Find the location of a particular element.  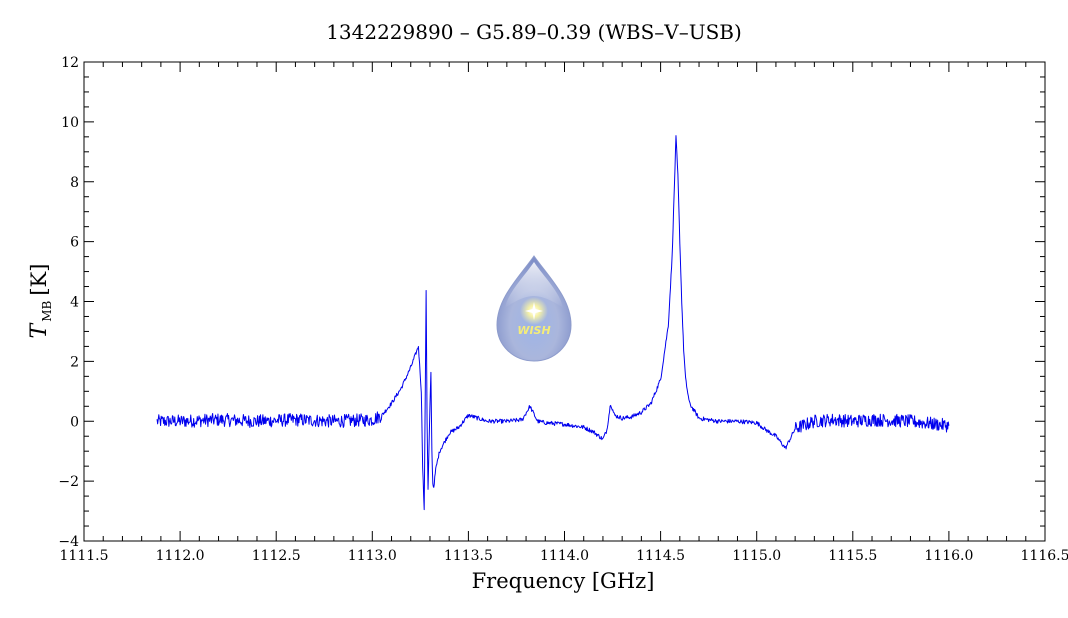

wish-logo: WISH is located at coordinates (534, 308).